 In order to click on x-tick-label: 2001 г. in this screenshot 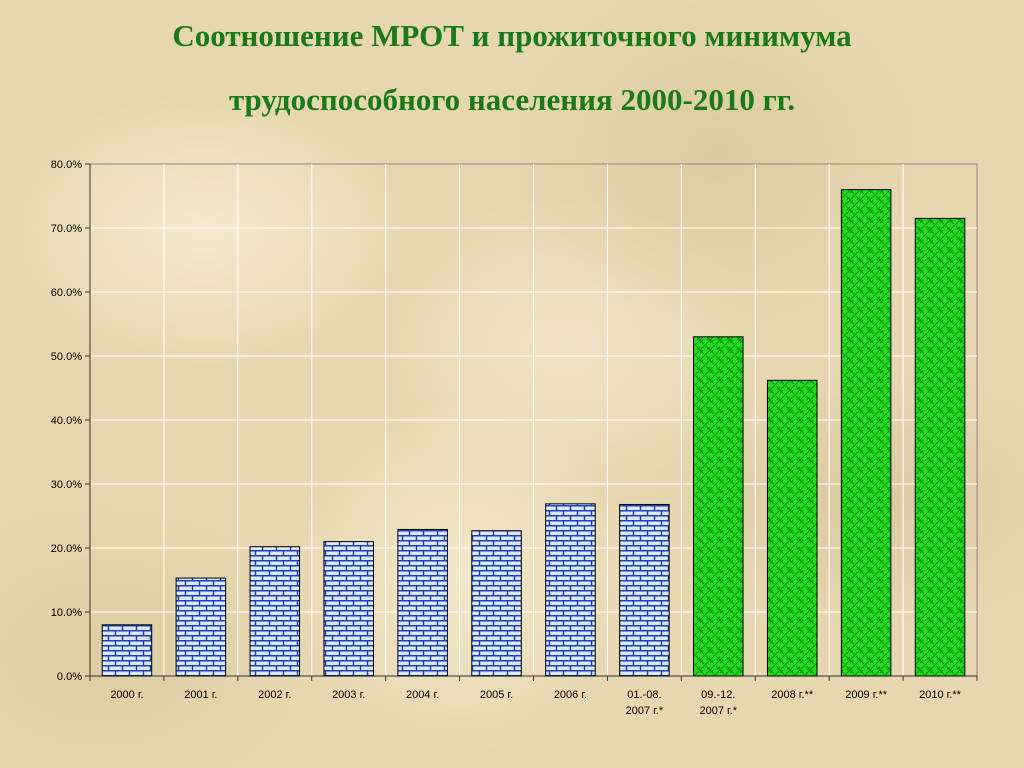, I will do `click(200, 695)`.